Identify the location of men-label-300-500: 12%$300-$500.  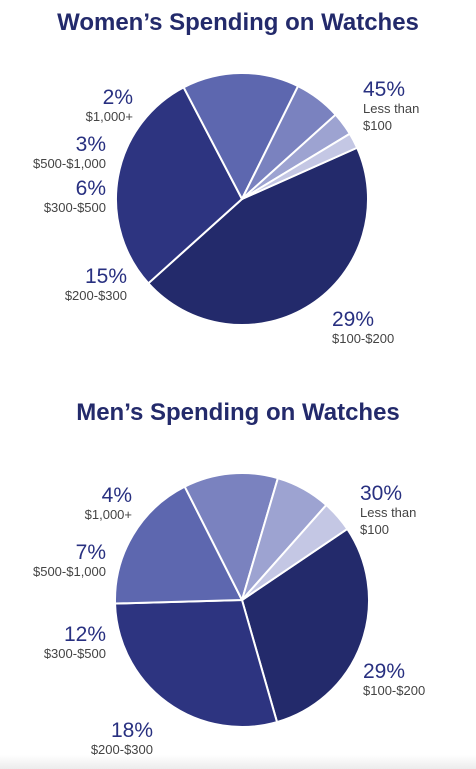
(75, 642).